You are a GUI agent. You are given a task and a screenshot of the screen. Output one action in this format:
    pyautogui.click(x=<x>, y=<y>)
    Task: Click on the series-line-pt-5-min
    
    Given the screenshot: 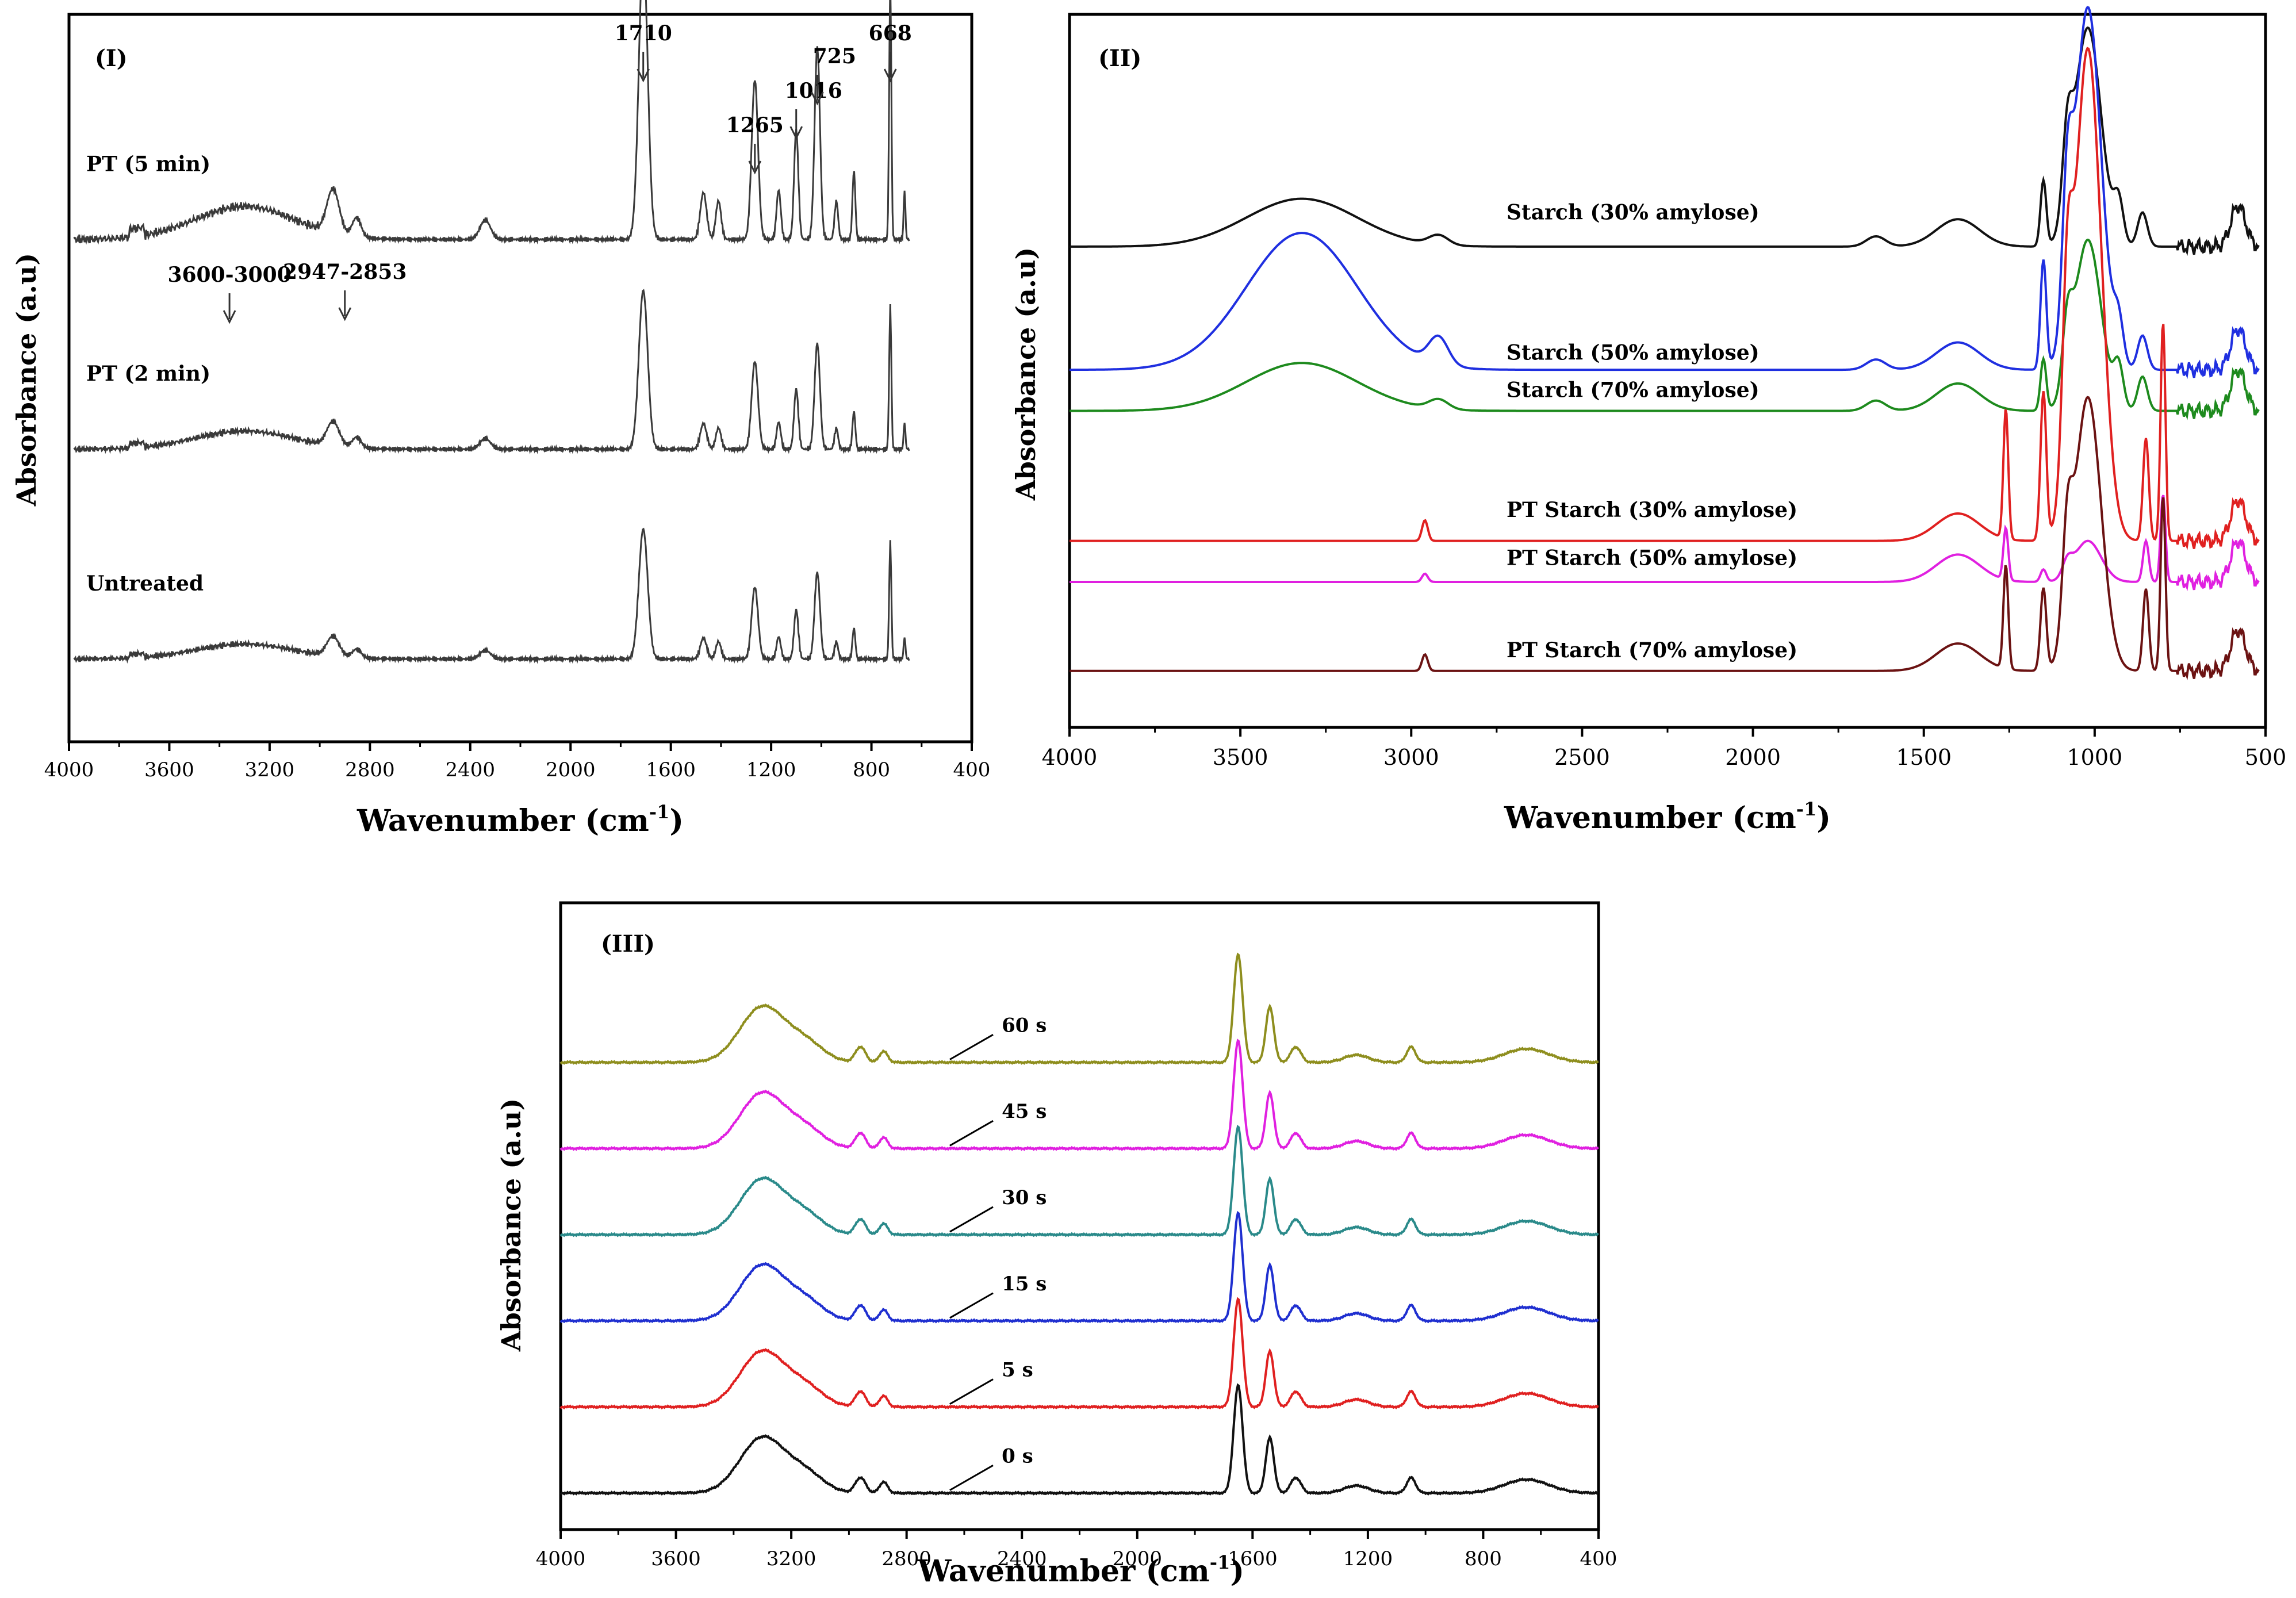 What is the action you would take?
    pyautogui.click(x=491, y=122)
    